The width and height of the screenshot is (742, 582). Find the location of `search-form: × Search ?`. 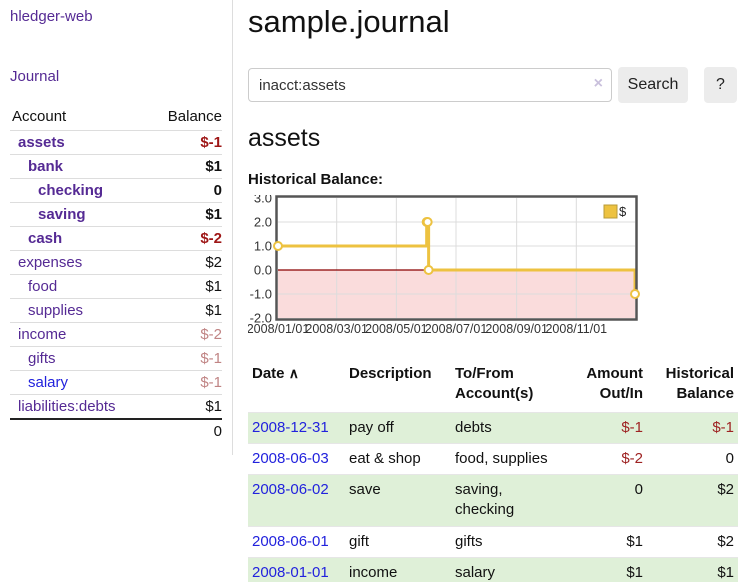

search-form: × Search ? is located at coordinates (493, 85).